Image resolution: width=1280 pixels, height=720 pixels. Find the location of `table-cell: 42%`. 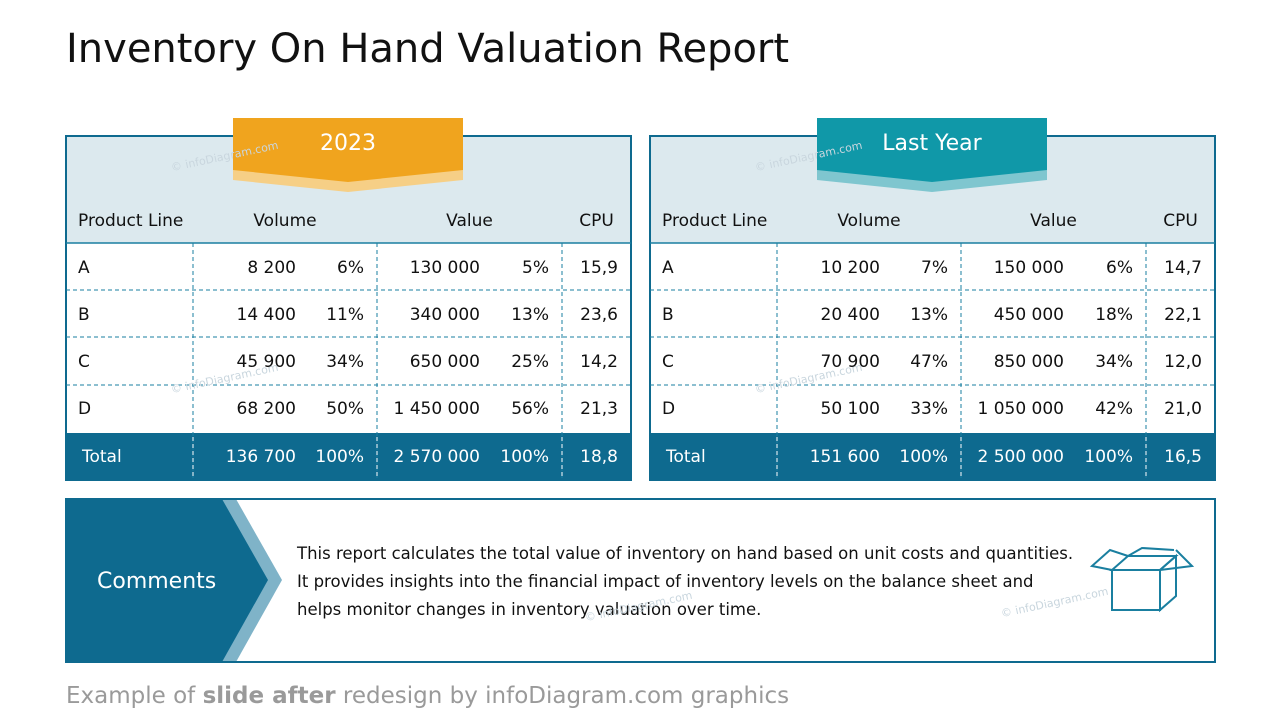

table-cell: 42% is located at coordinates (1114, 409).